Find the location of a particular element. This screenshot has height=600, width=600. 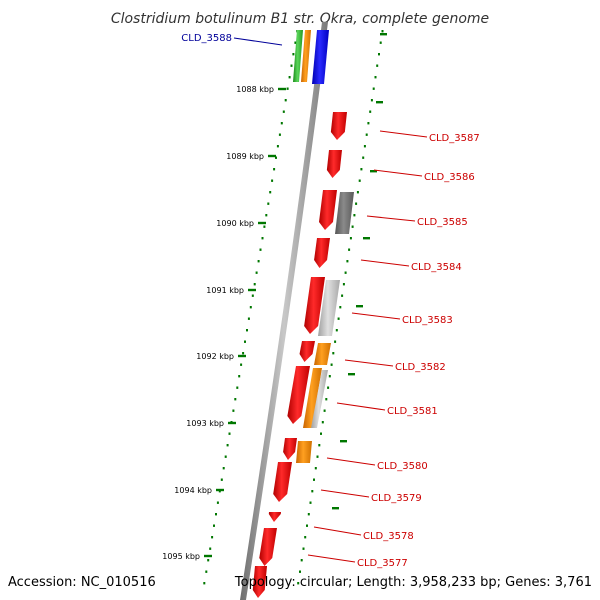

gene-label-cld_3587: CLD_3587 is located at coordinates (454, 138).